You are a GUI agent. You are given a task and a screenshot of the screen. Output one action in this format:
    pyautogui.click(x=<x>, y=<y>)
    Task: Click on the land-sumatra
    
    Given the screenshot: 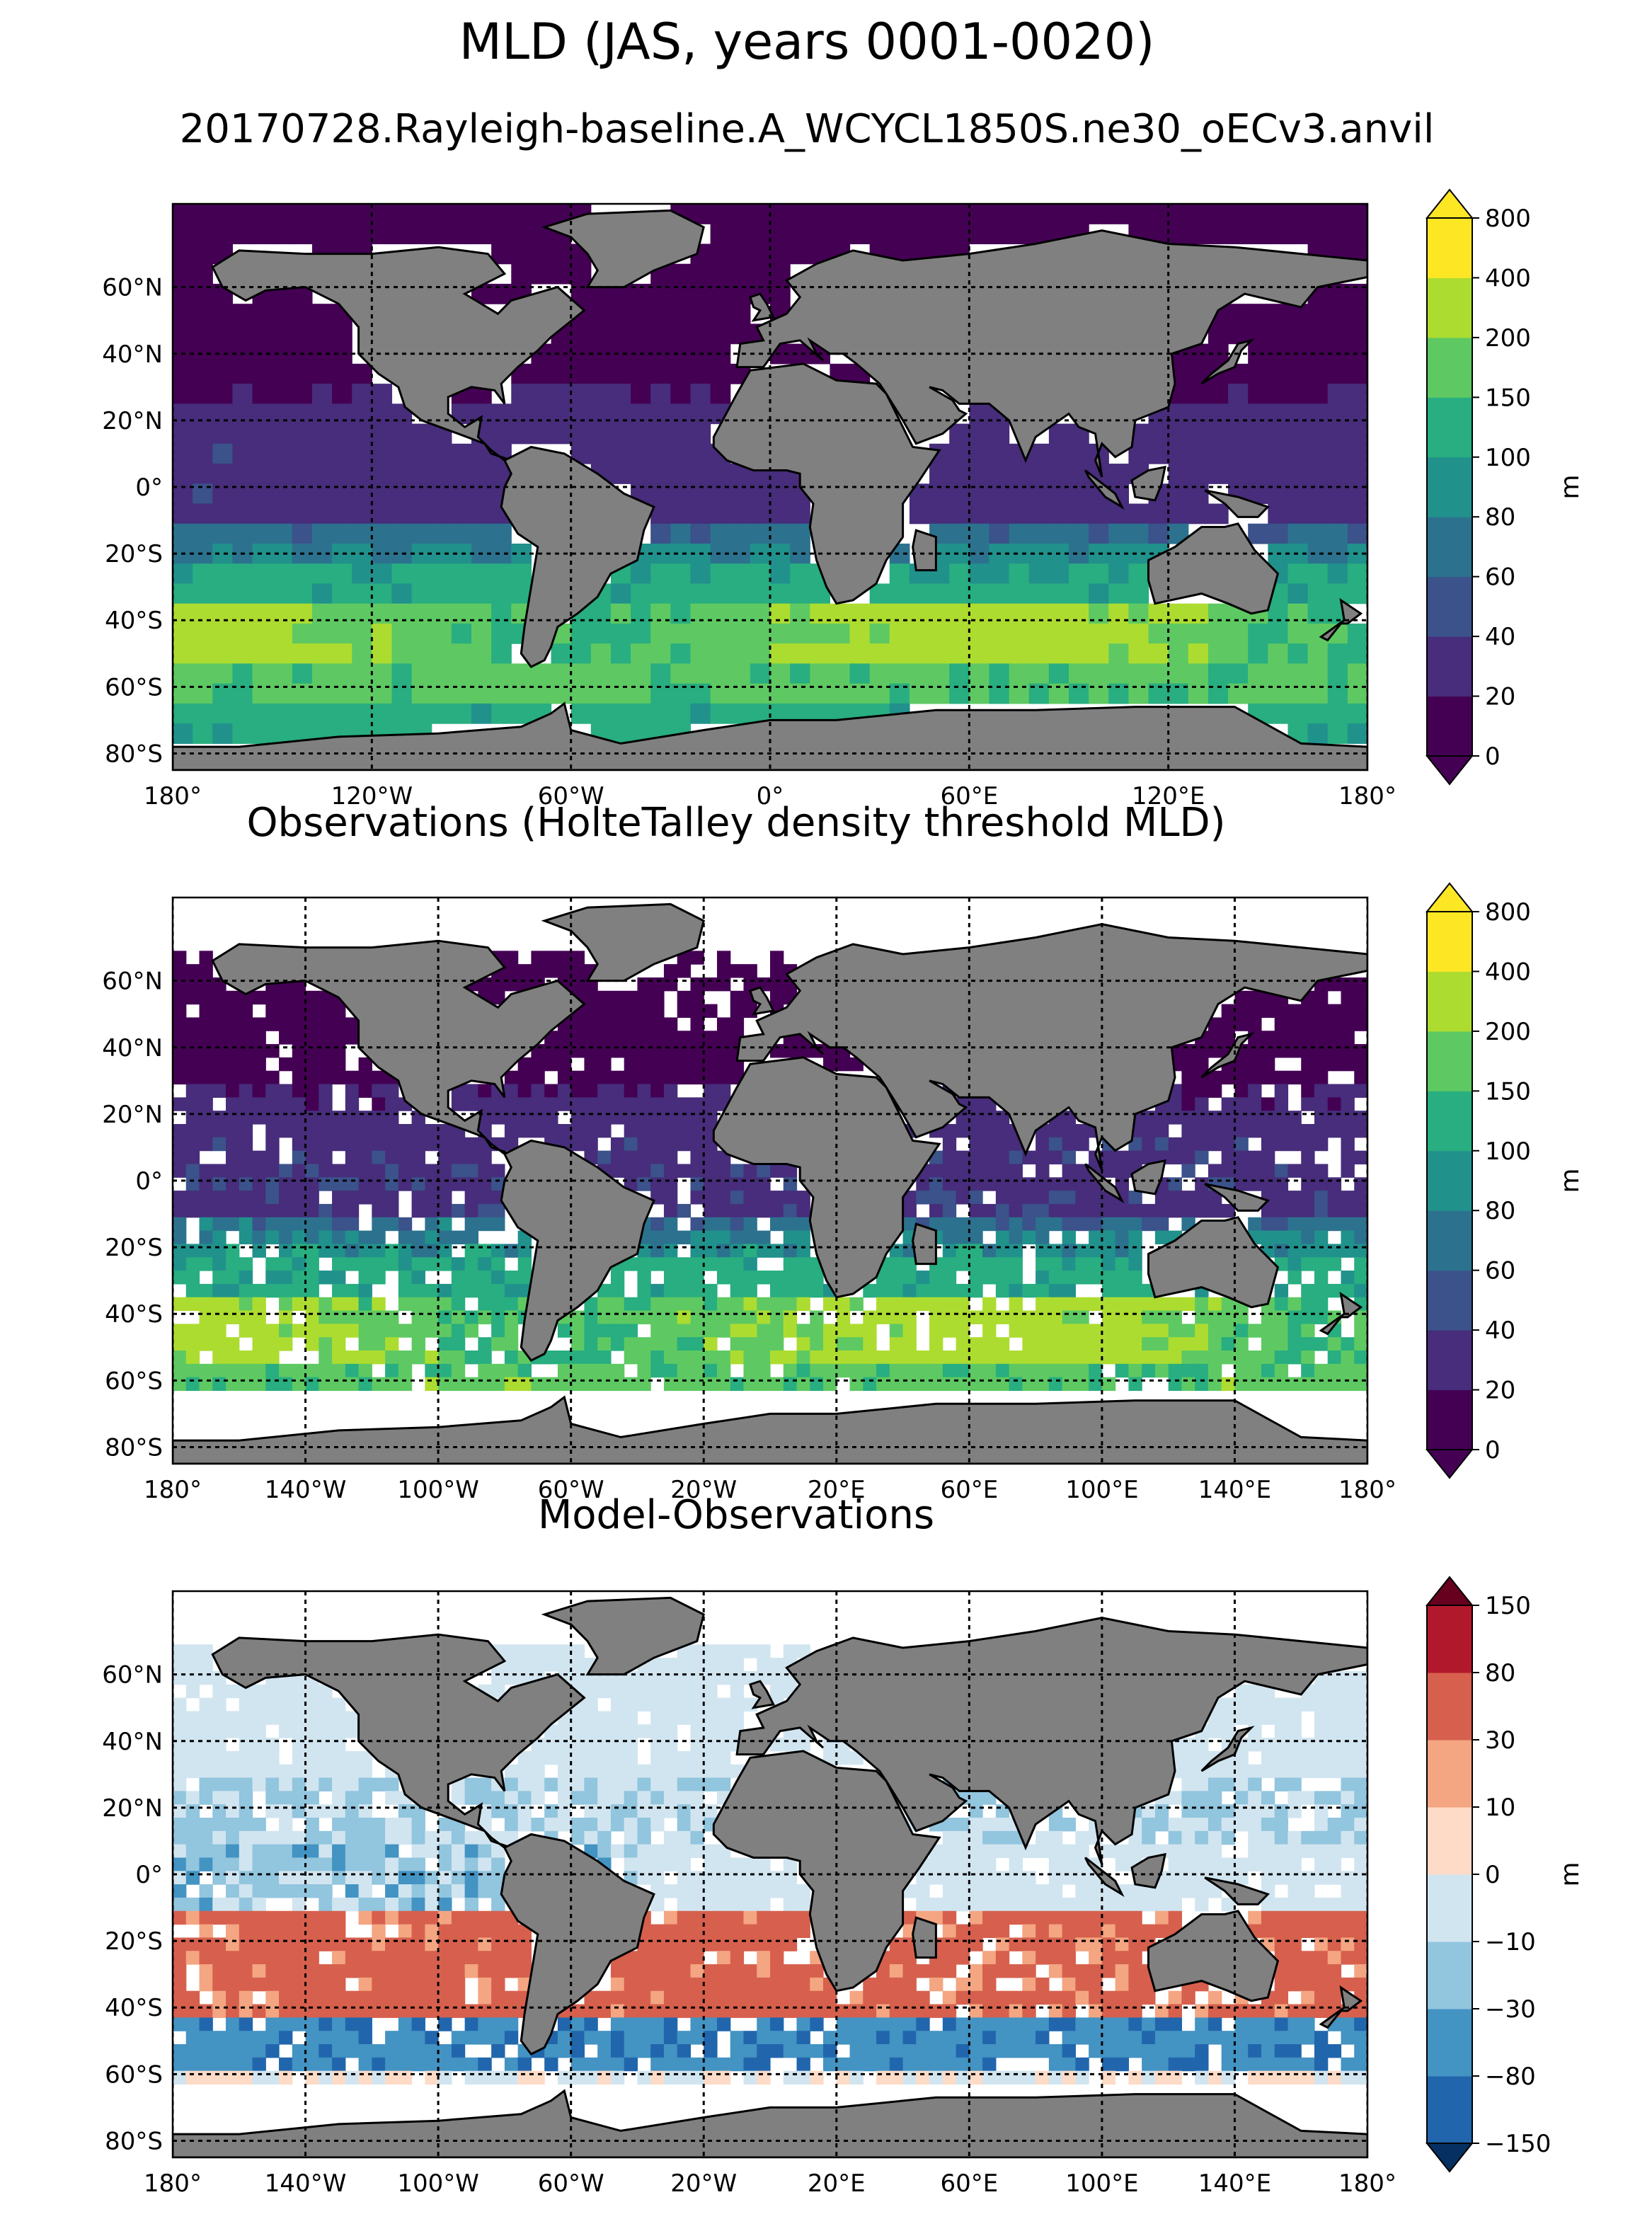 What is the action you would take?
    pyautogui.click(x=1104, y=489)
    